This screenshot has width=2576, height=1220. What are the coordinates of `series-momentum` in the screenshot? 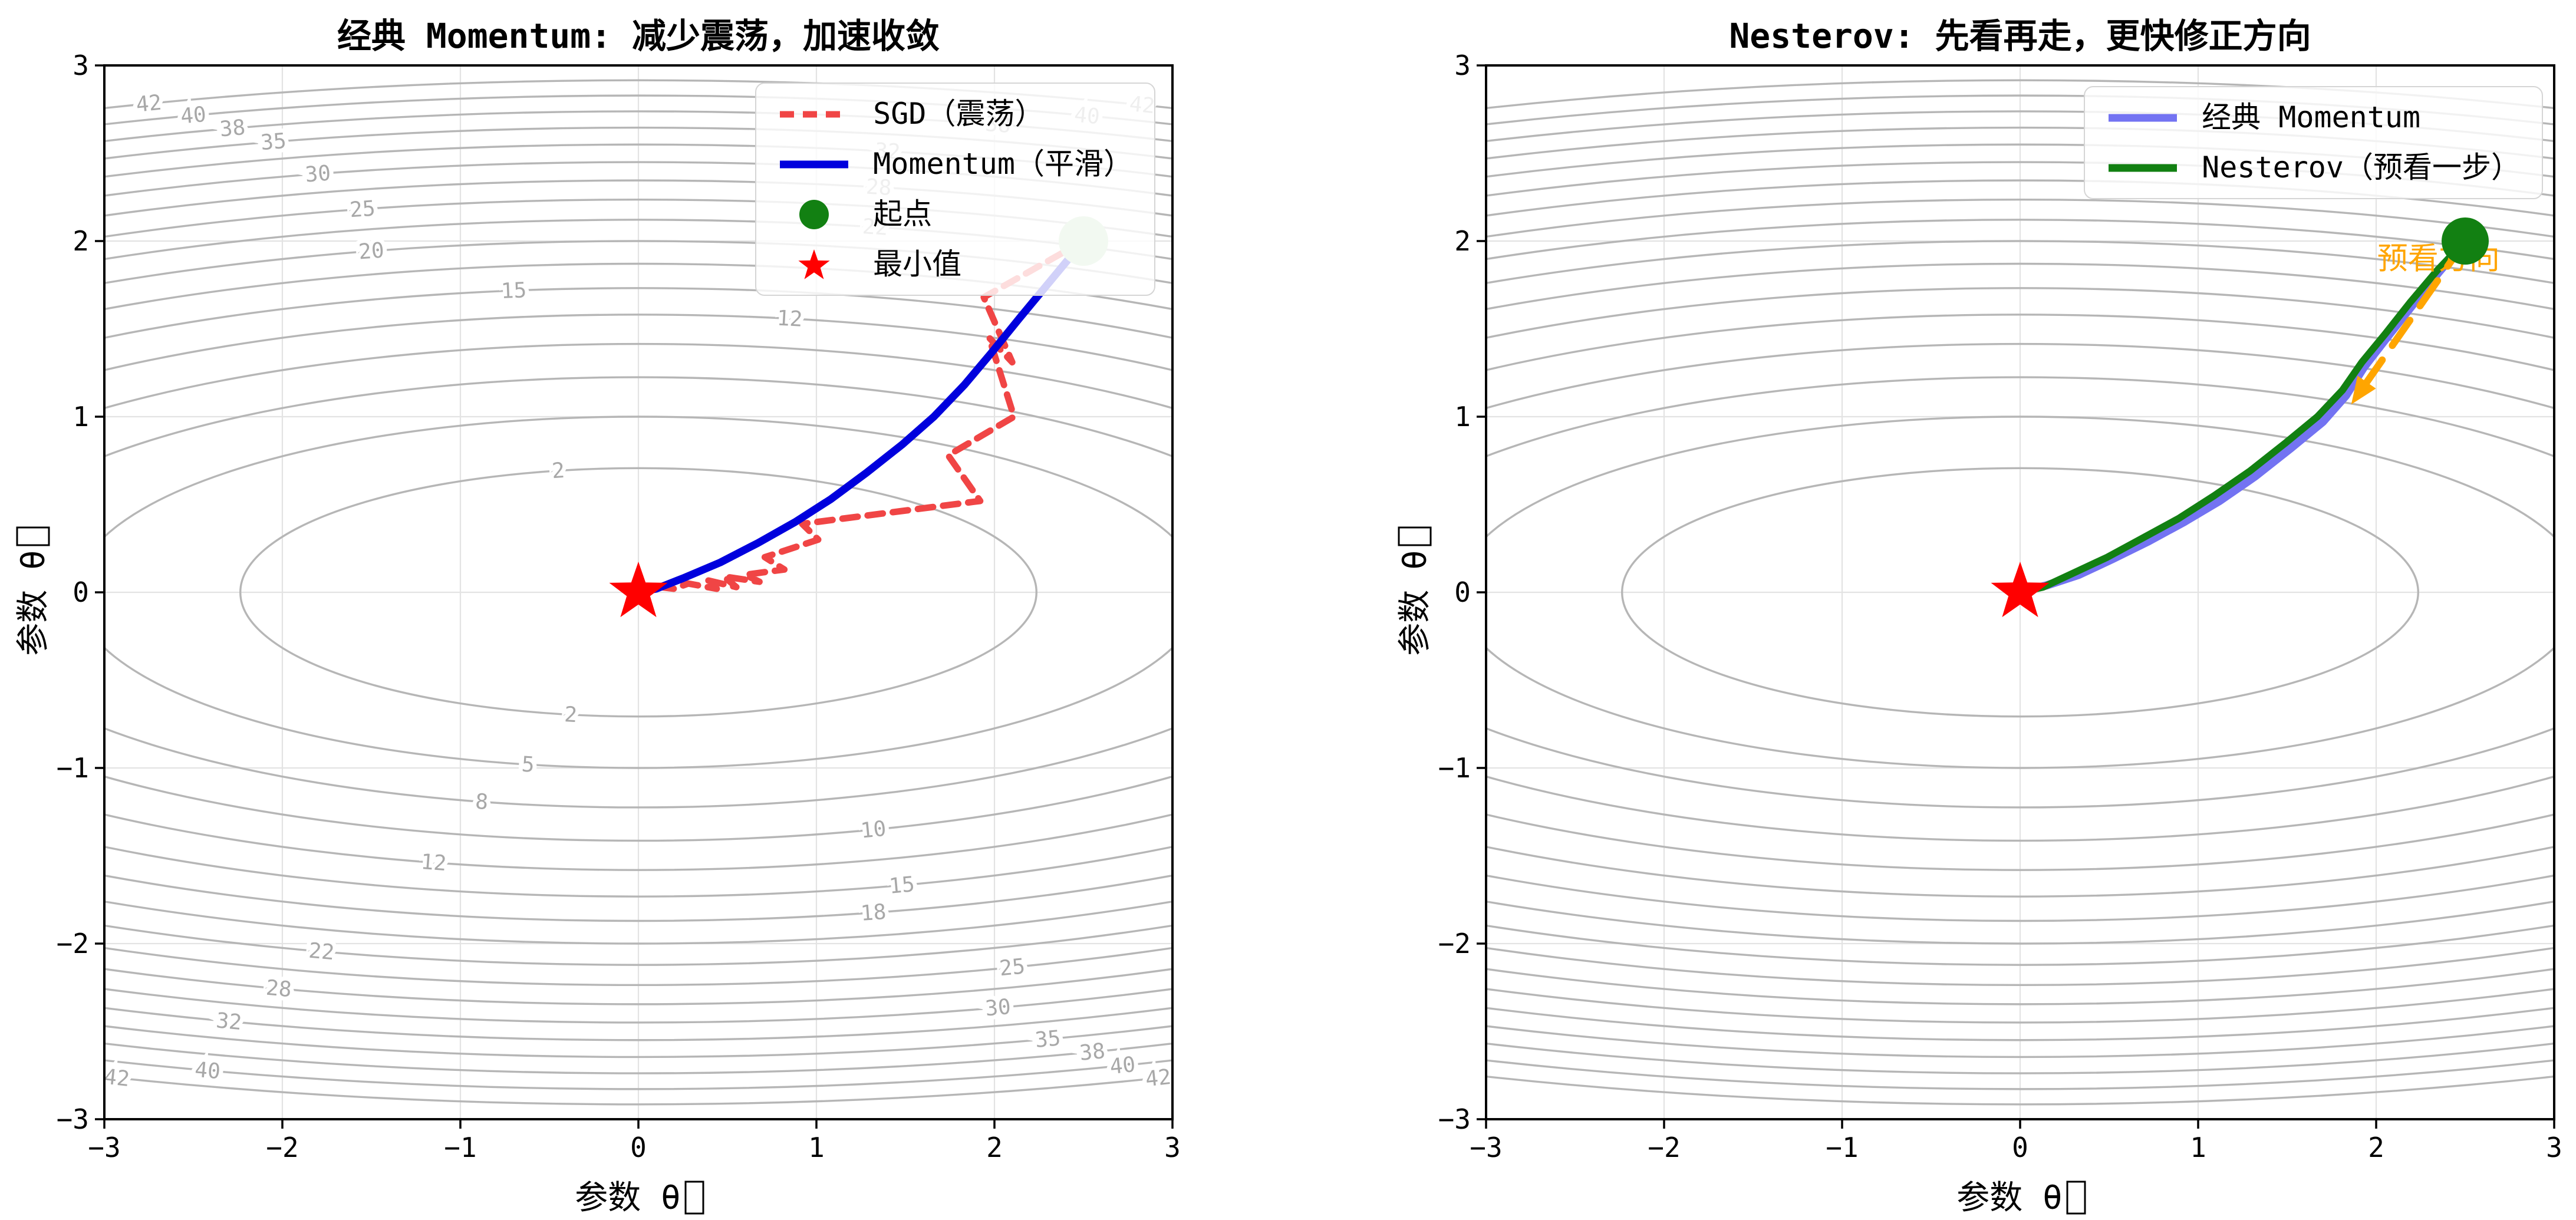 It's located at (861, 416).